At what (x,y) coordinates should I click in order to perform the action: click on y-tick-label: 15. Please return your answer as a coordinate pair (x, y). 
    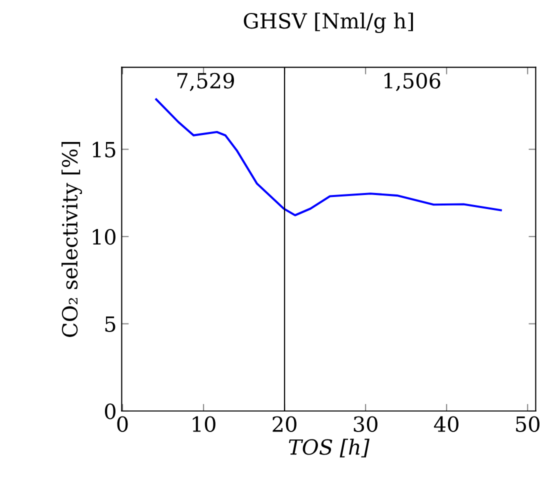
    Looking at the image, I should click on (104, 150).